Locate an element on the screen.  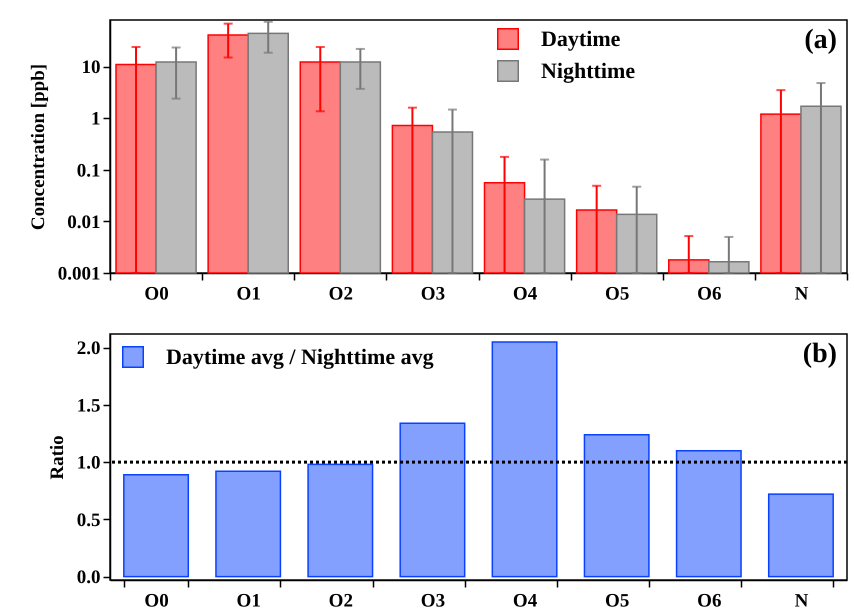
legend-label: Nighttime is located at coordinates (588, 70).